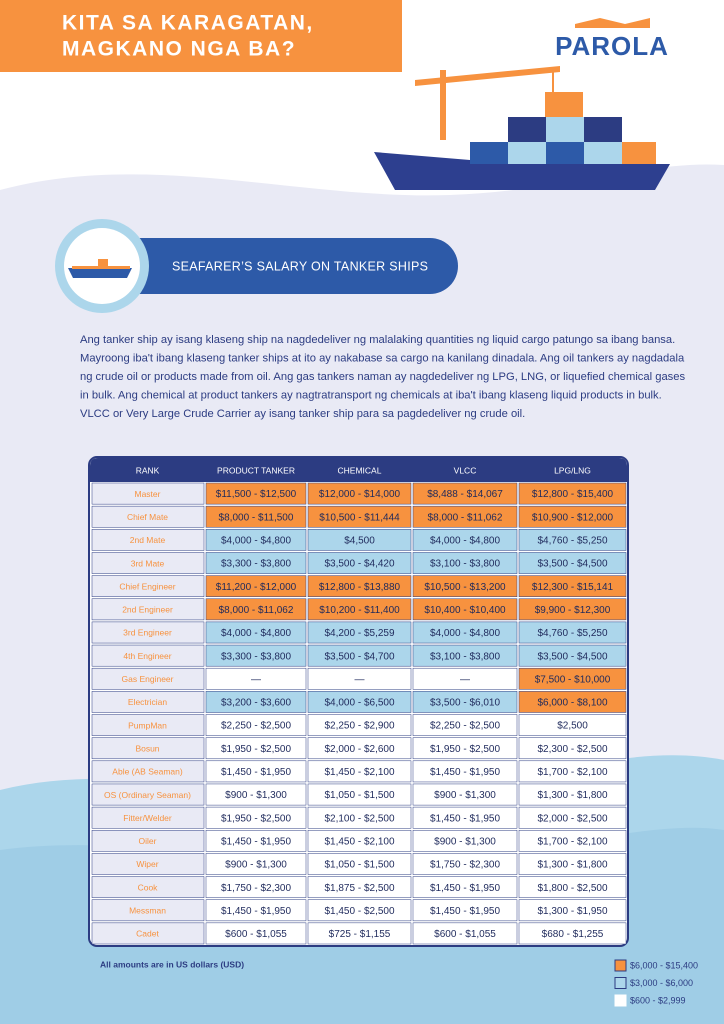  I want to click on salary-value: $1,450 - $1,950, so click(256, 772).